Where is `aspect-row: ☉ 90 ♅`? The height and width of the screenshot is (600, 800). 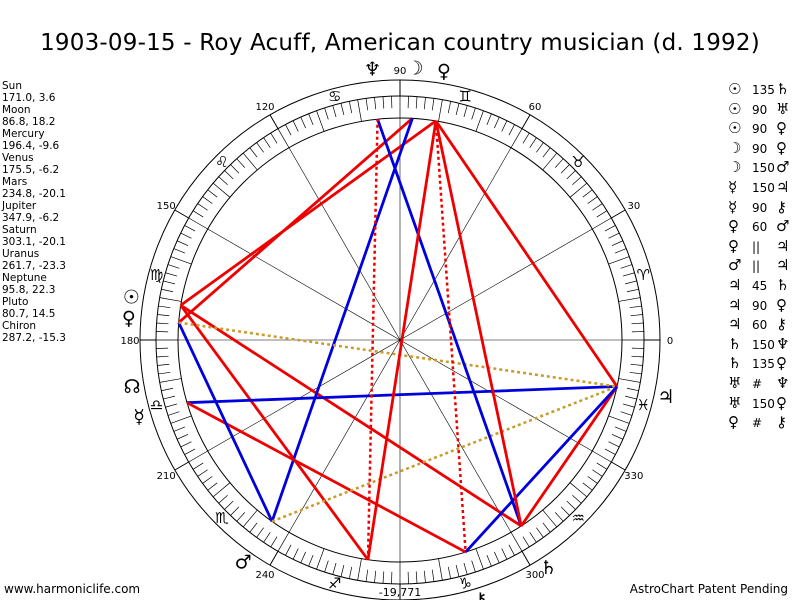
aspect-row: ☉ 90 ♅ is located at coordinates (760, 110).